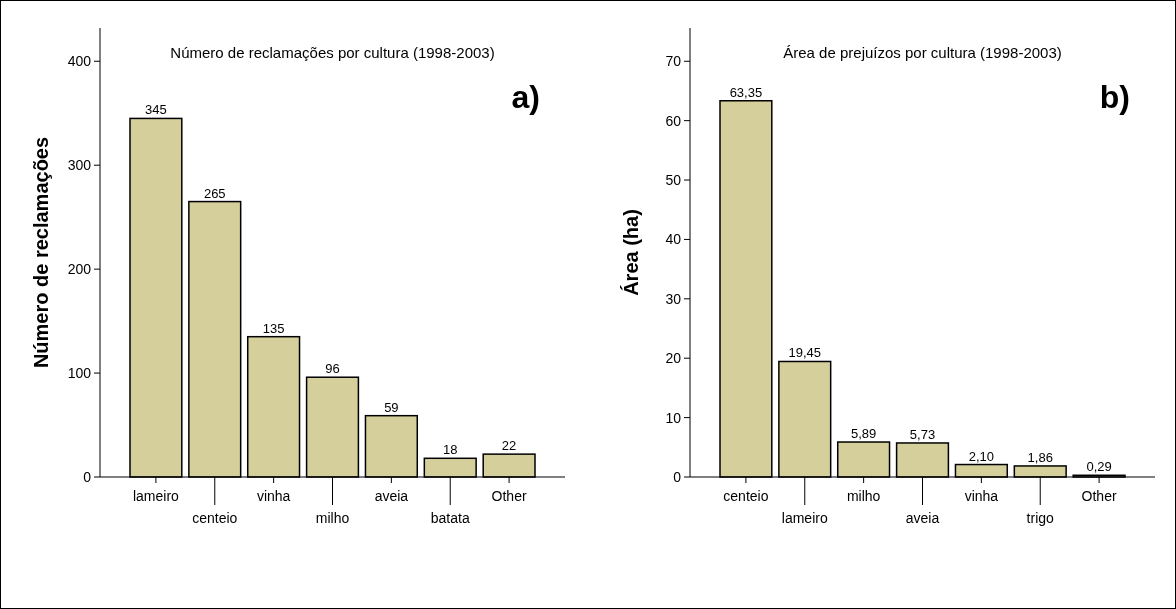 The width and height of the screenshot is (1176, 609). I want to click on text: Número de reclamações por cultura (1998-2003), so click(332, 52).